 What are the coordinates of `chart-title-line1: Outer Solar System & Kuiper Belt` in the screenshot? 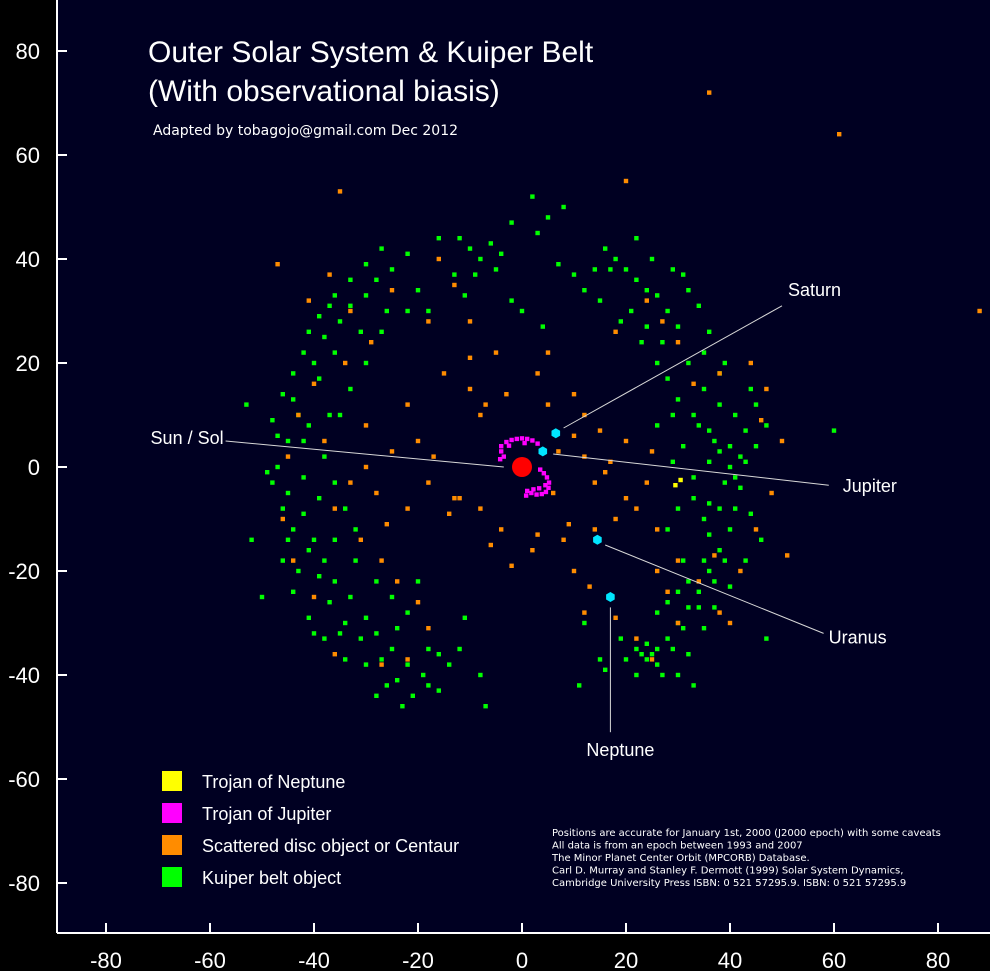 It's located at (371, 52).